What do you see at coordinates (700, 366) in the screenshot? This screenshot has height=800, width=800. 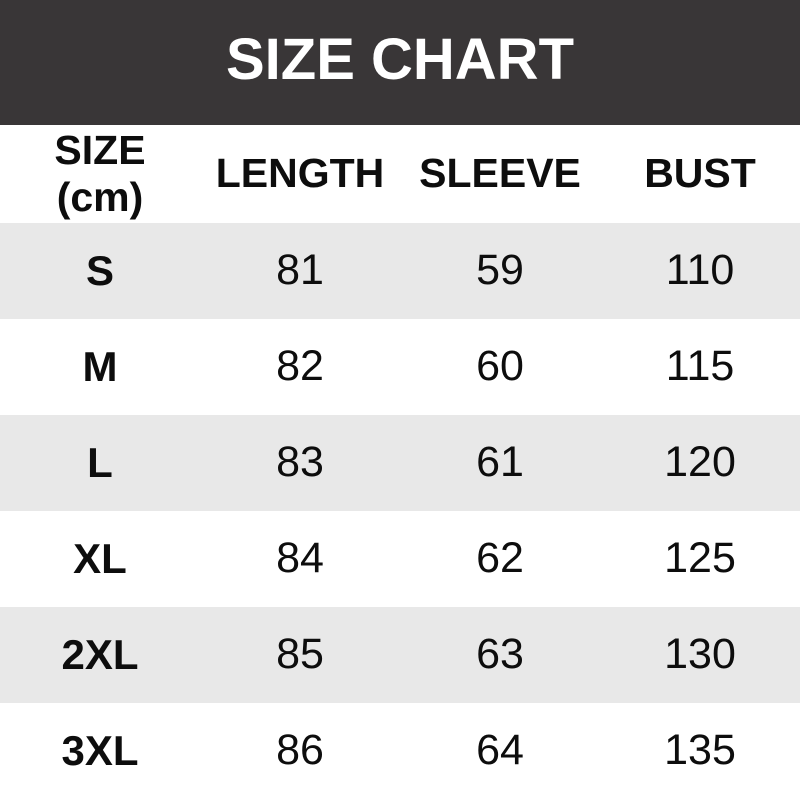 I see `bust-value: 115` at bounding box center [700, 366].